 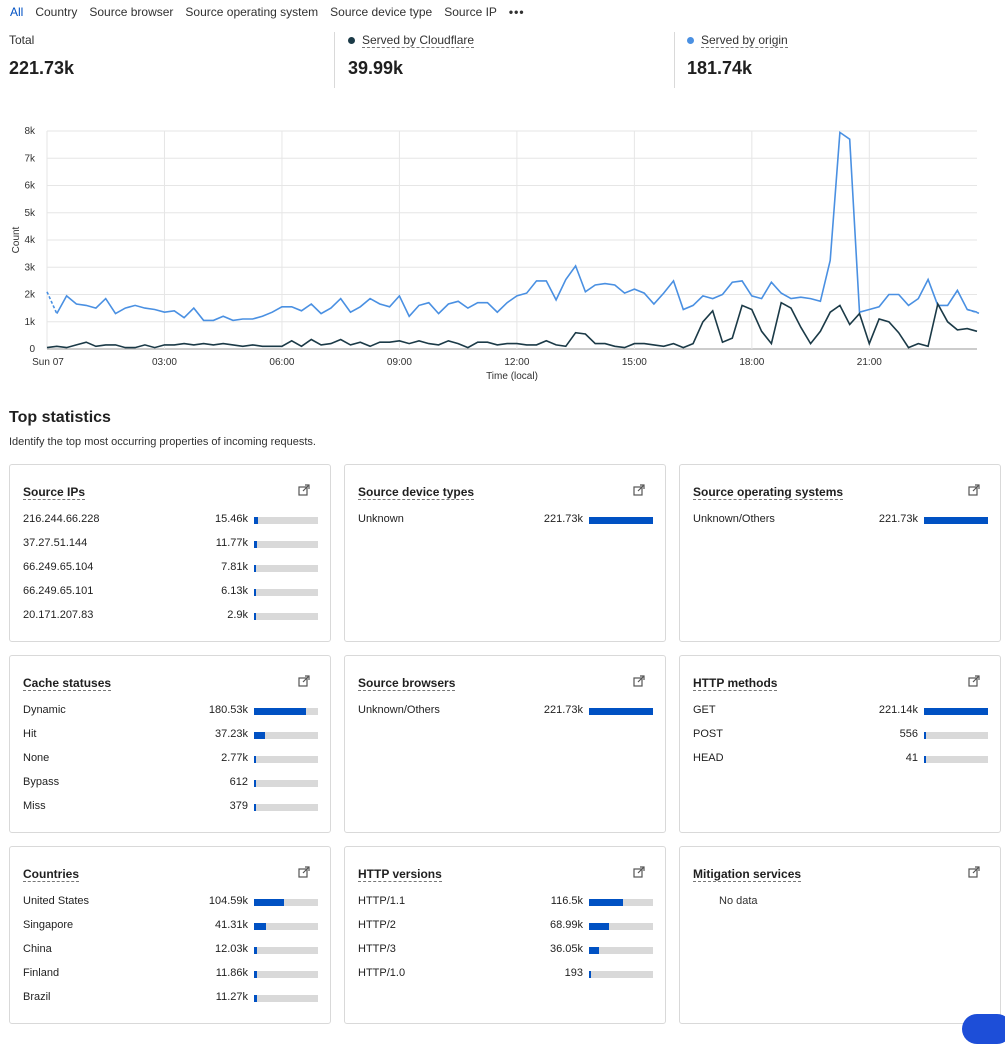 I want to click on card-title: Countries, so click(x=51, y=874).